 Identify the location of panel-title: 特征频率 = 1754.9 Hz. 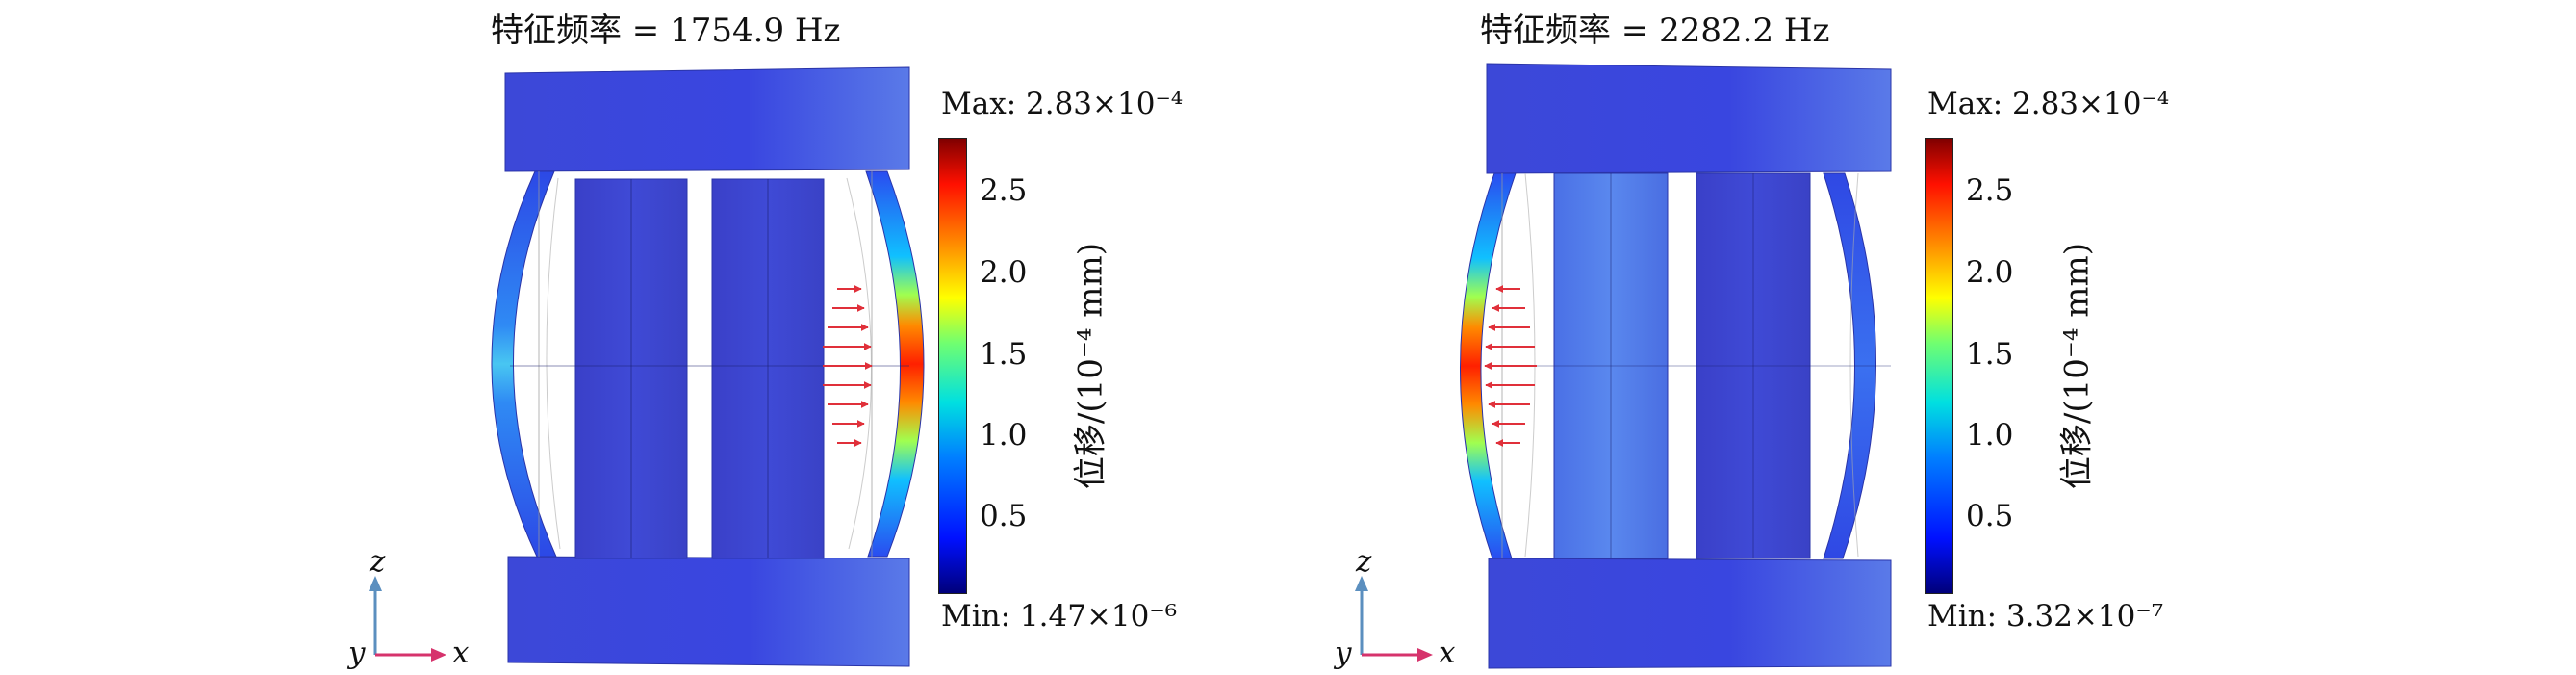
(666, 31).